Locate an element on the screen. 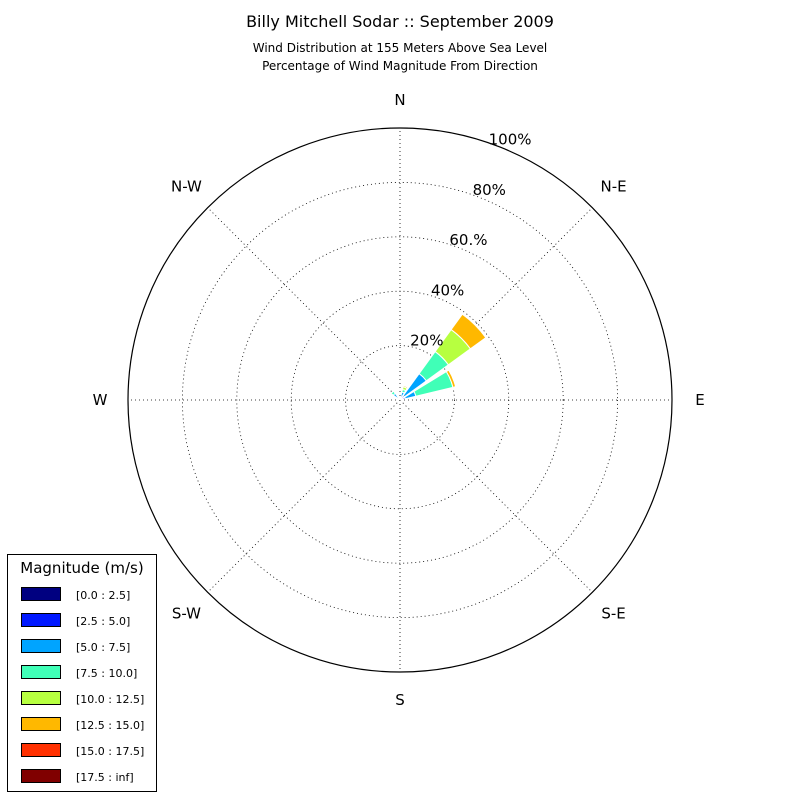 Image resolution: width=800 pixels, height=800 pixels. direction-label-n: N is located at coordinates (399, 100).